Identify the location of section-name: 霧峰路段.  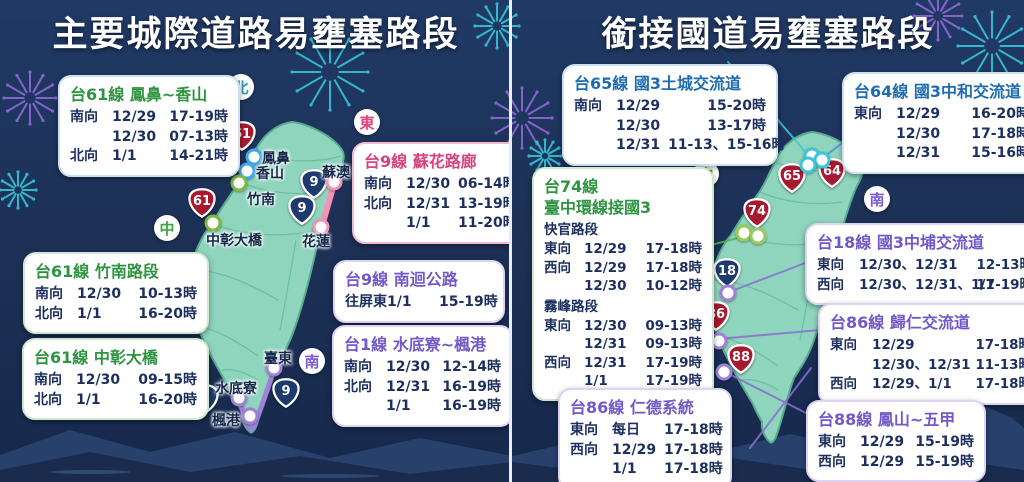
(571, 306).